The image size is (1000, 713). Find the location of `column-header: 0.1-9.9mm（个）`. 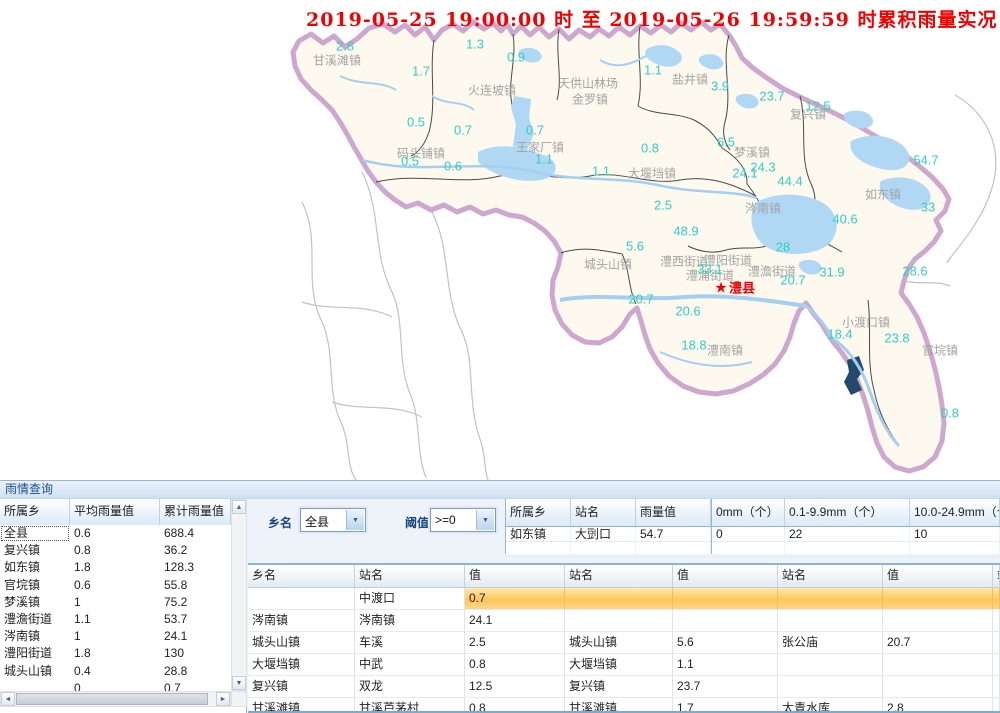

column-header: 0.1-9.9mm（个） is located at coordinates (847, 512).